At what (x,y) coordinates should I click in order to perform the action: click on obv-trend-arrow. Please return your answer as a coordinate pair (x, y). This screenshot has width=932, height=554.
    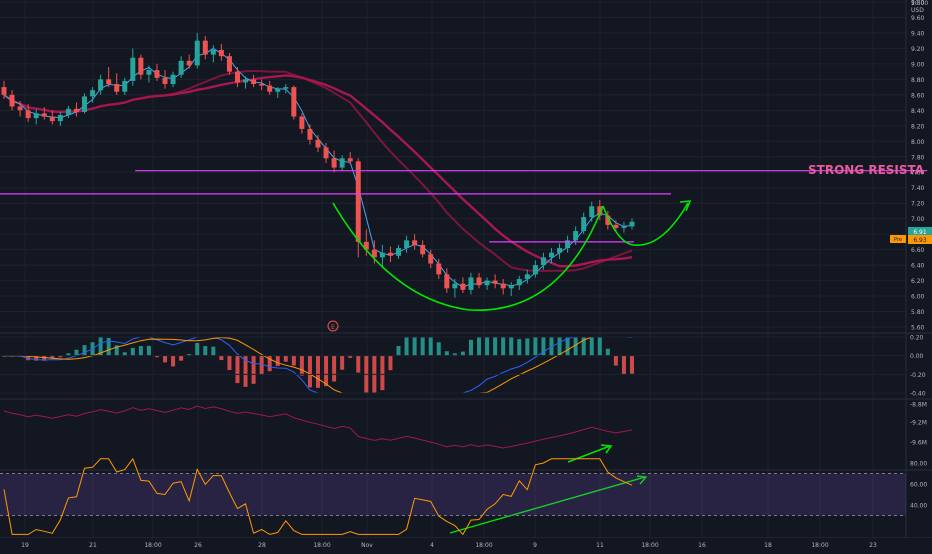
    Looking at the image, I should click on (589, 454).